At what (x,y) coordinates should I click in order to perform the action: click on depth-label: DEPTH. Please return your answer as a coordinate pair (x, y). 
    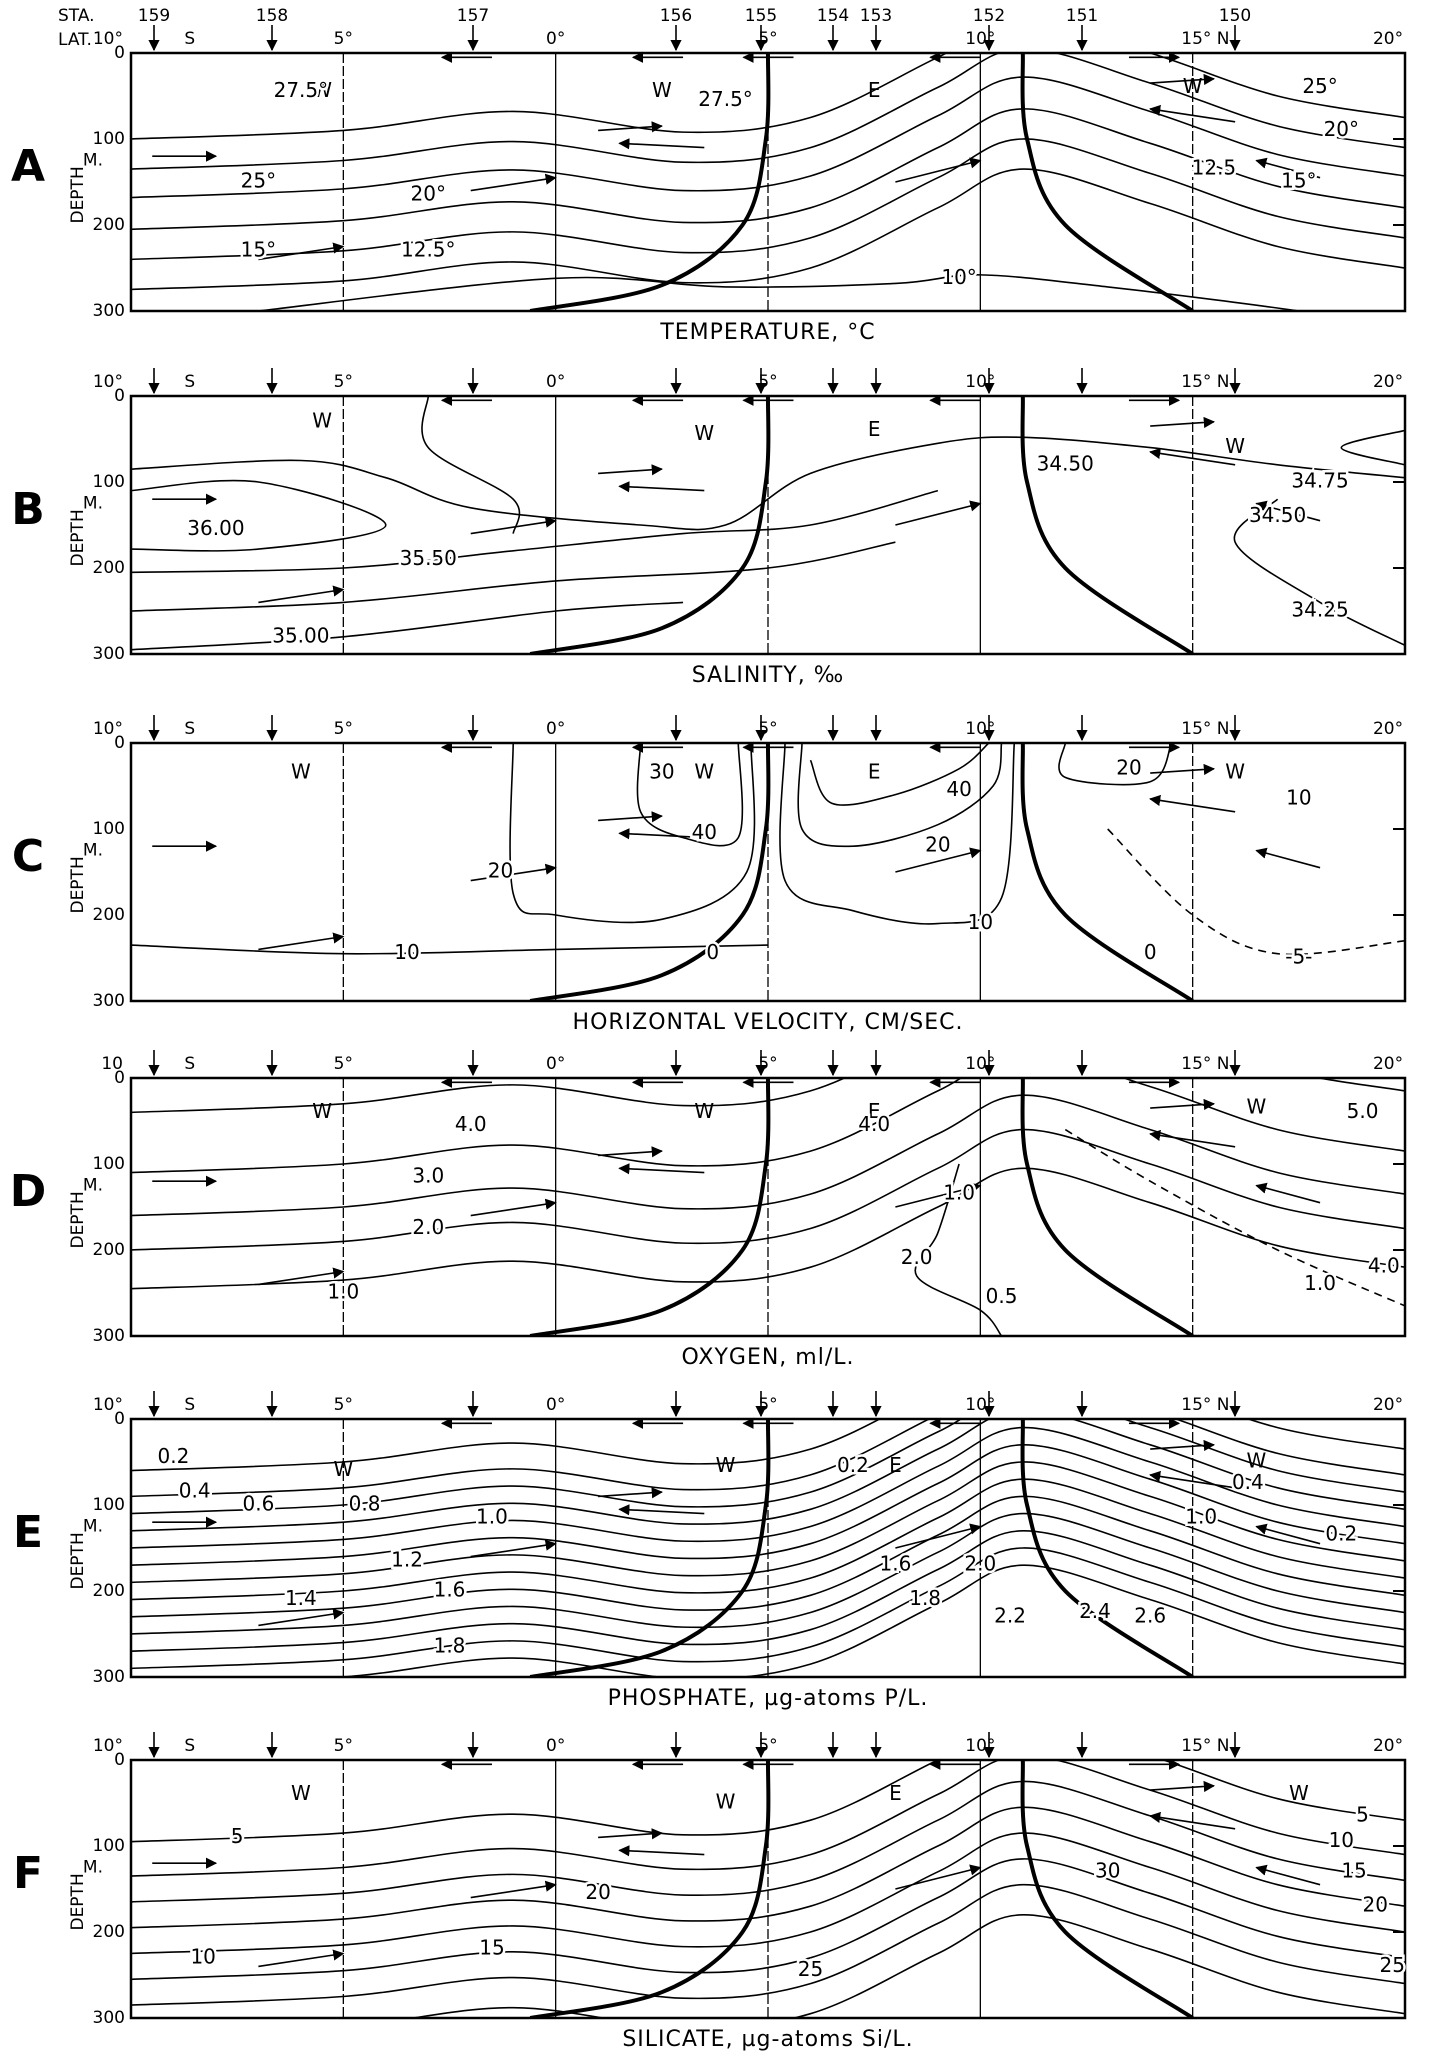
    Looking at the image, I should click on (78, 1560).